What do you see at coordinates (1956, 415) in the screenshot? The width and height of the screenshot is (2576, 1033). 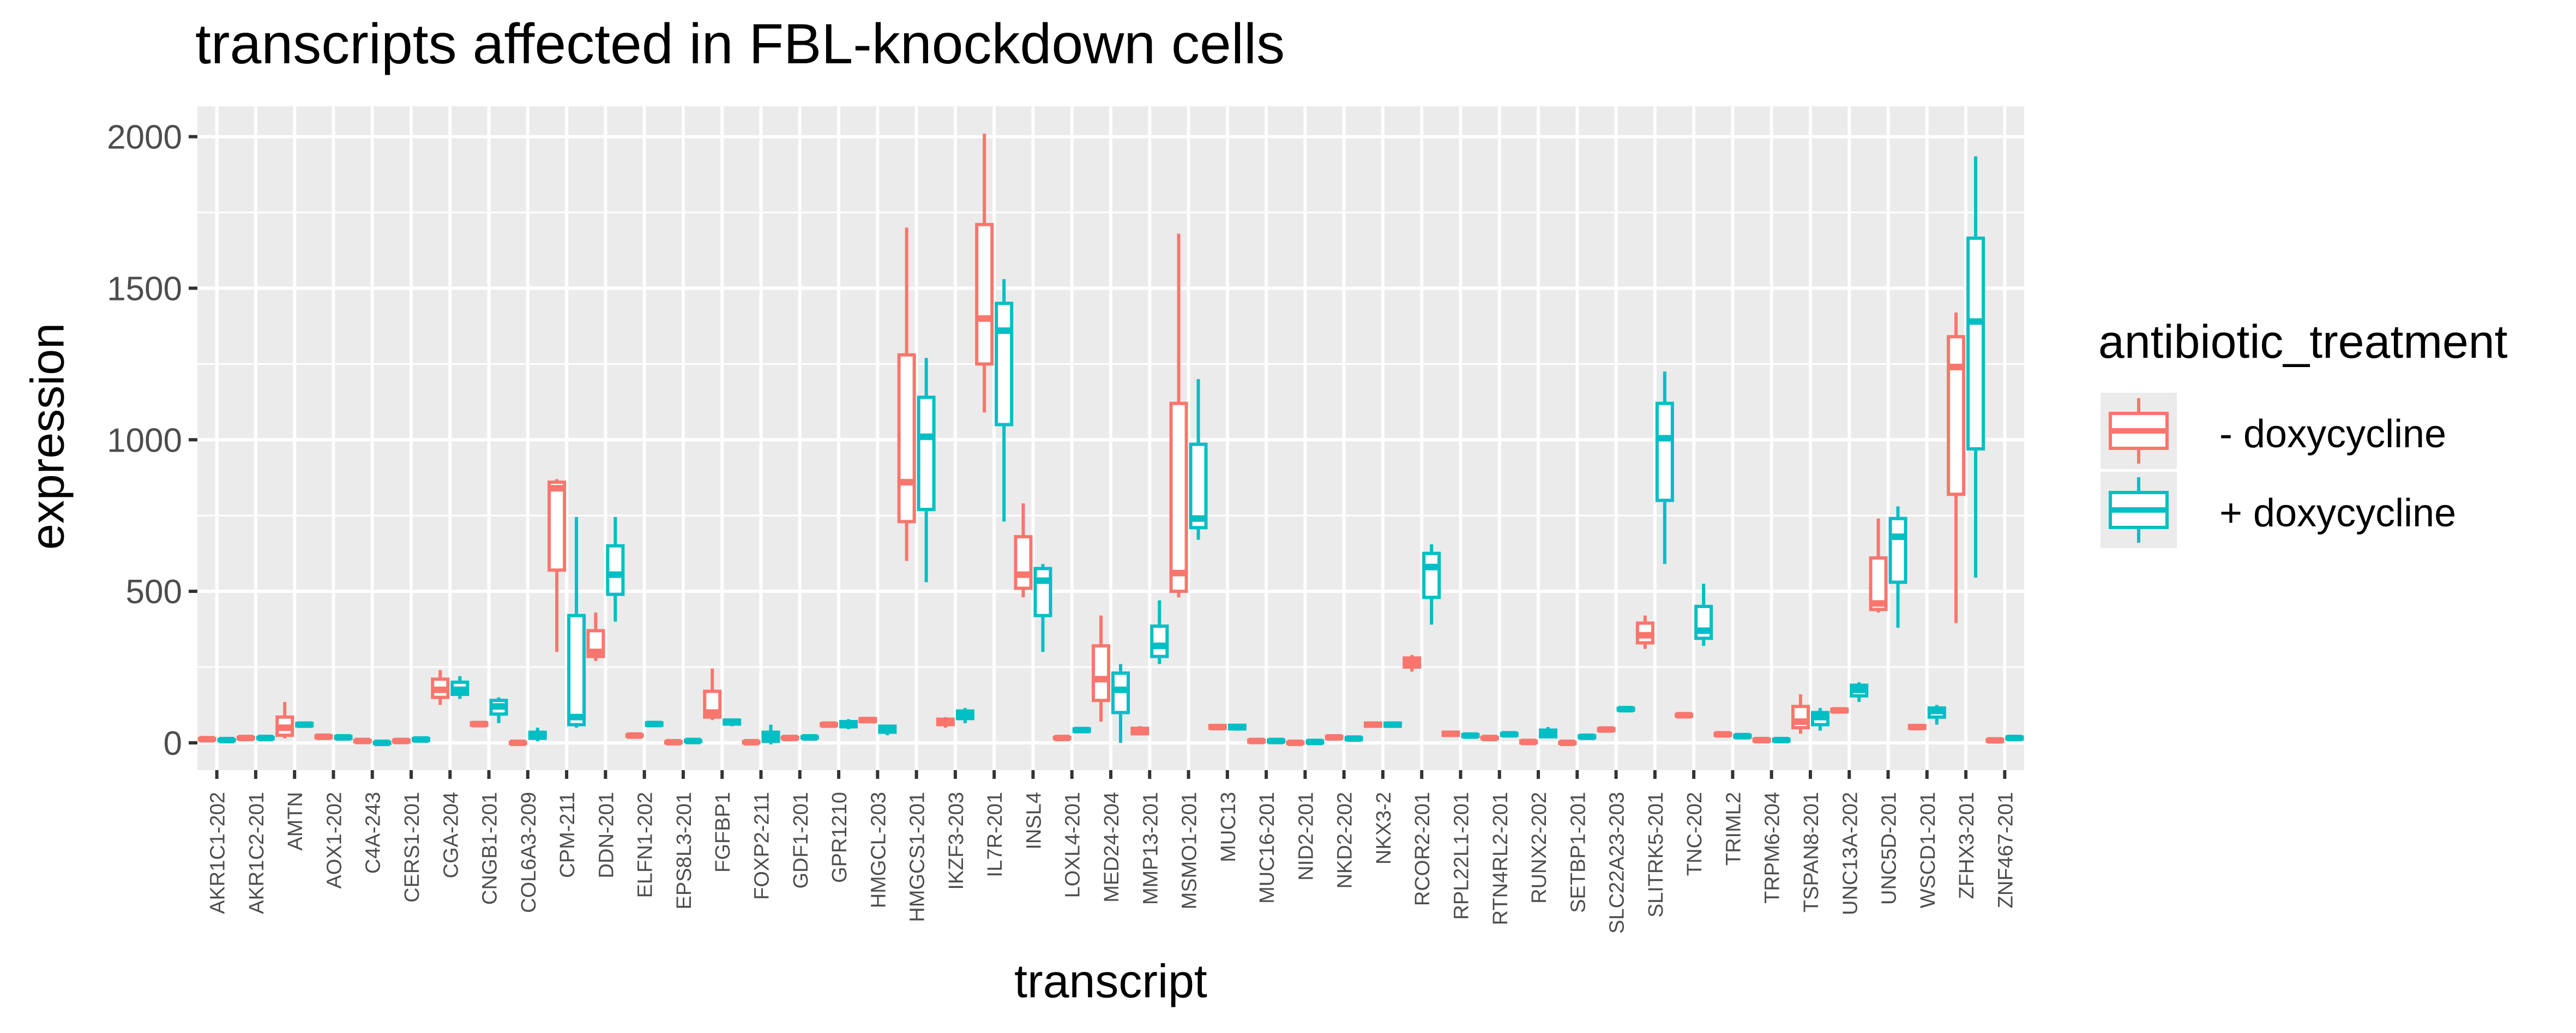 I see `box-ZFHX3-201-minus` at bounding box center [1956, 415].